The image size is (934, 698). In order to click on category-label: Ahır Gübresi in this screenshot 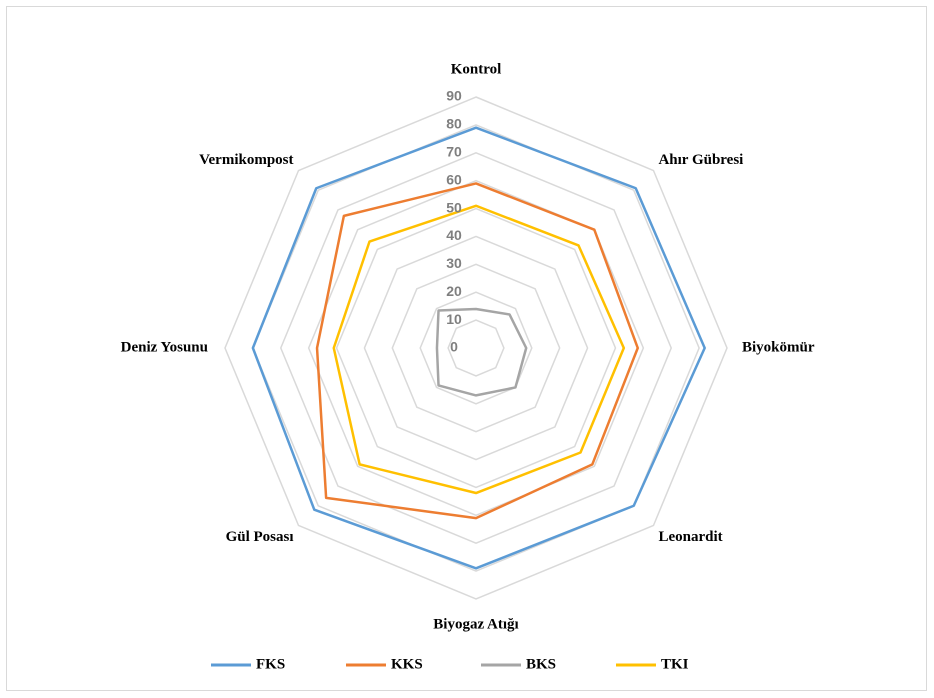, I will do `click(700, 160)`.